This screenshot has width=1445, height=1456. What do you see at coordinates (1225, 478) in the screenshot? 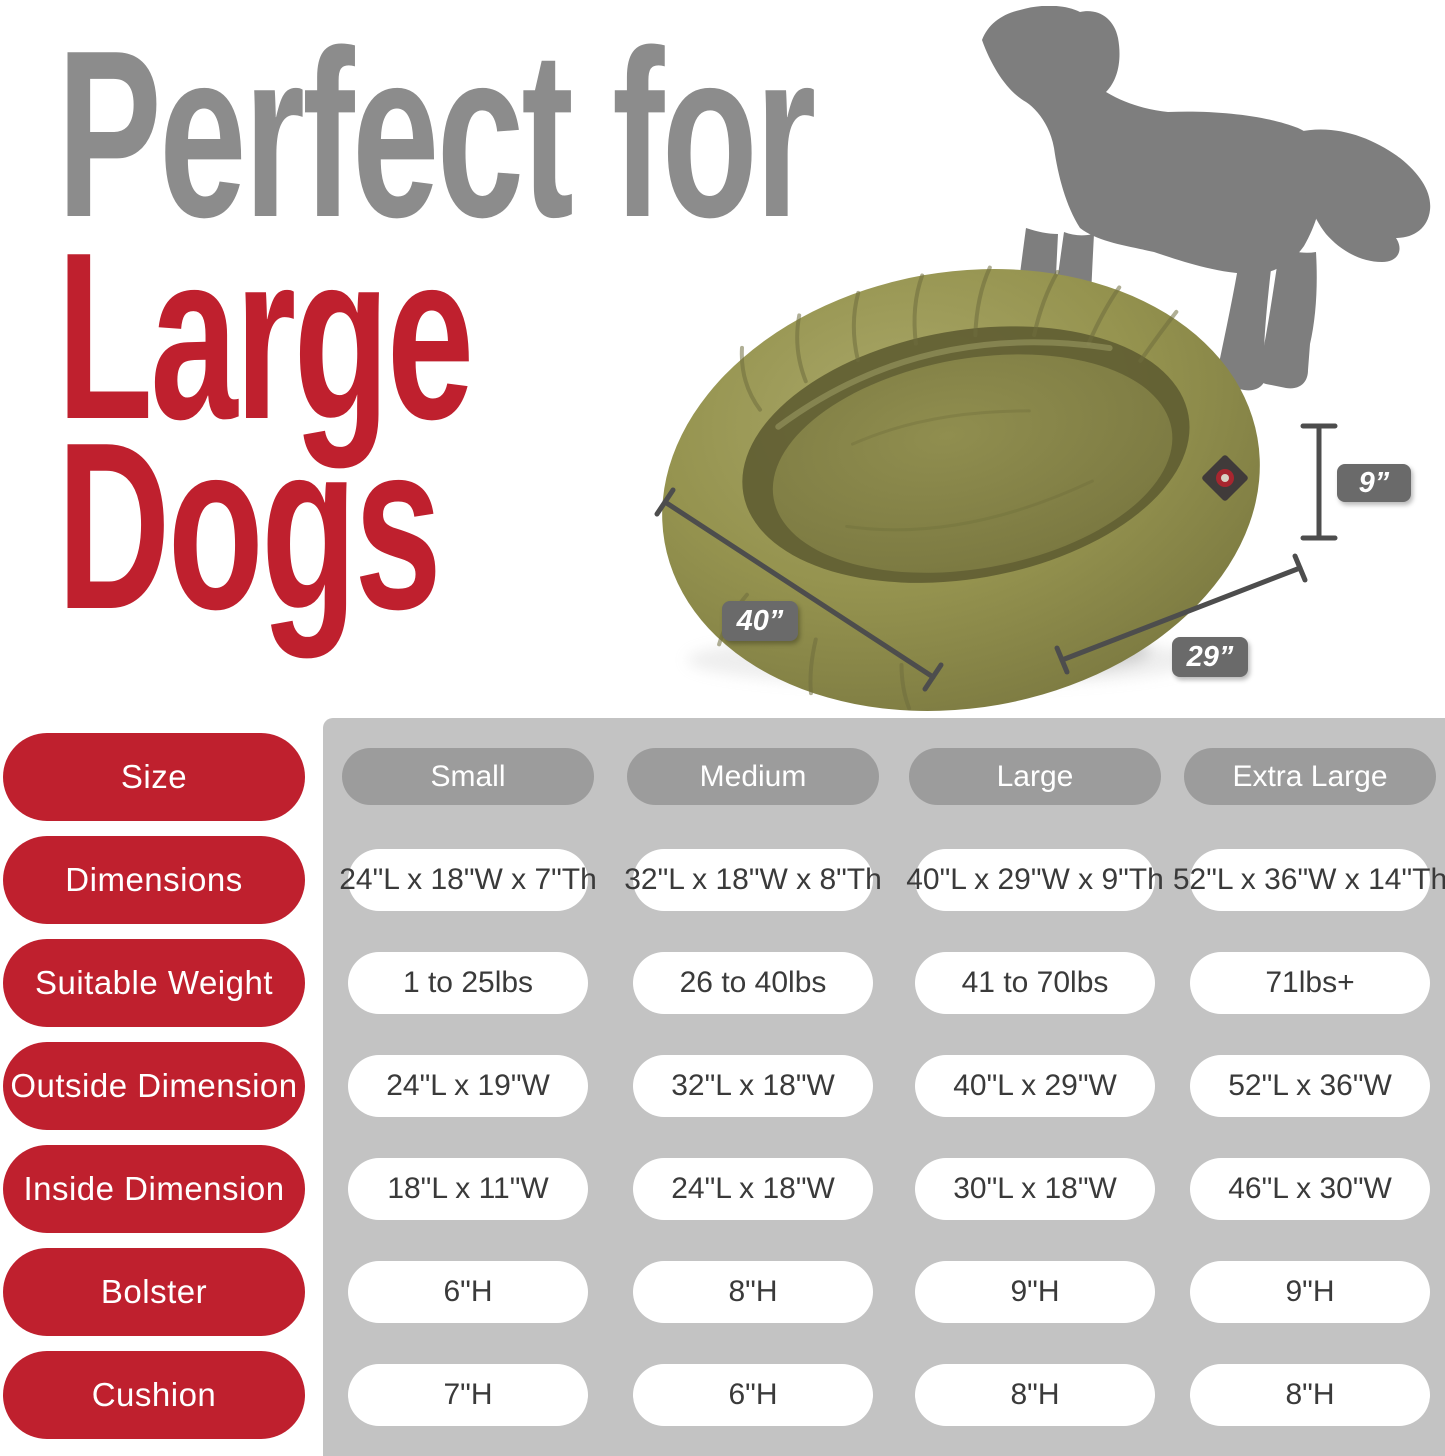
I see `brand-tag-icon` at bounding box center [1225, 478].